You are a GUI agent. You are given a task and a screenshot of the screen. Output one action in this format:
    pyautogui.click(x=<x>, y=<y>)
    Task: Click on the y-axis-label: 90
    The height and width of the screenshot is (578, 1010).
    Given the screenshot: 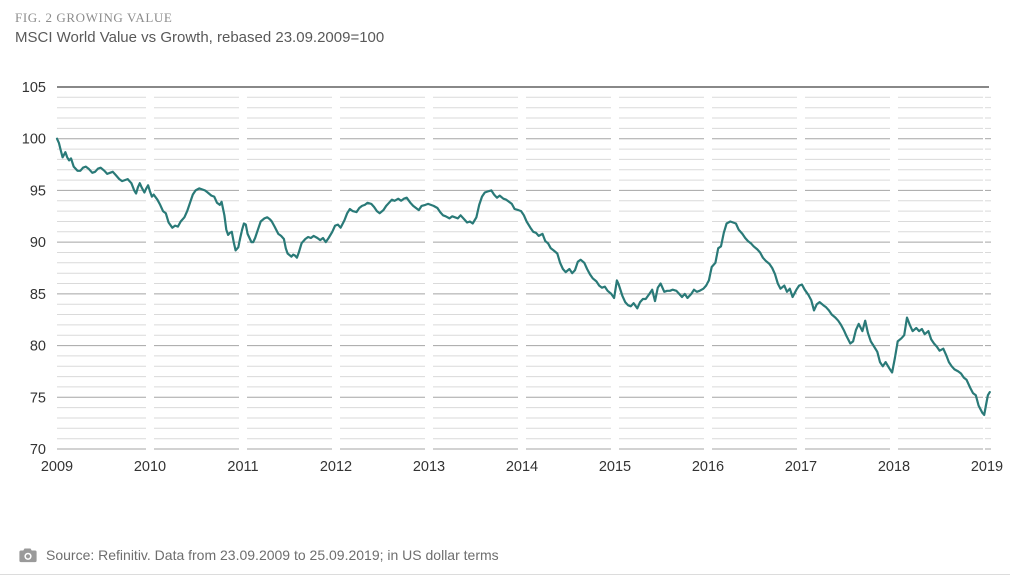 What is the action you would take?
    pyautogui.click(x=38, y=243)
    